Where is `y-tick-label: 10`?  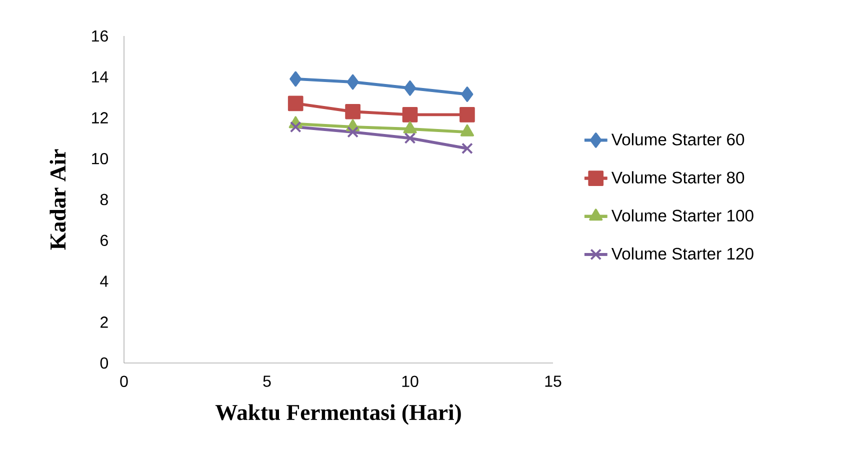 y-tick-label: 10 is located at coordinates (100, 158).